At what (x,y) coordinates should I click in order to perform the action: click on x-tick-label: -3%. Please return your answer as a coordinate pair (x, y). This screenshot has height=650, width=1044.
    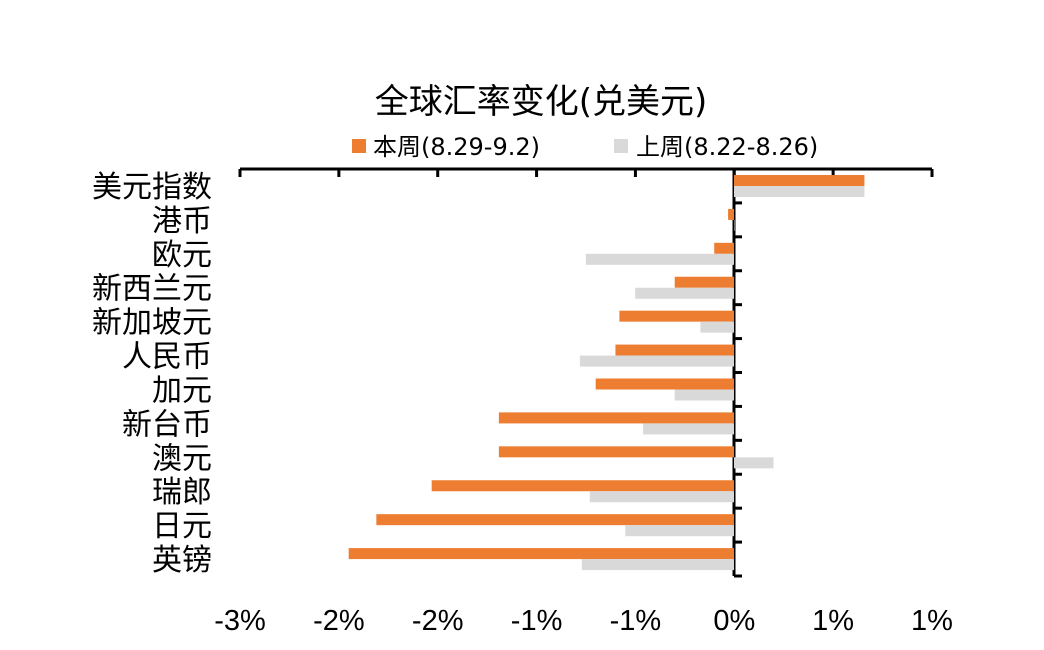
    Looking at the image, I should click on (240, 621).